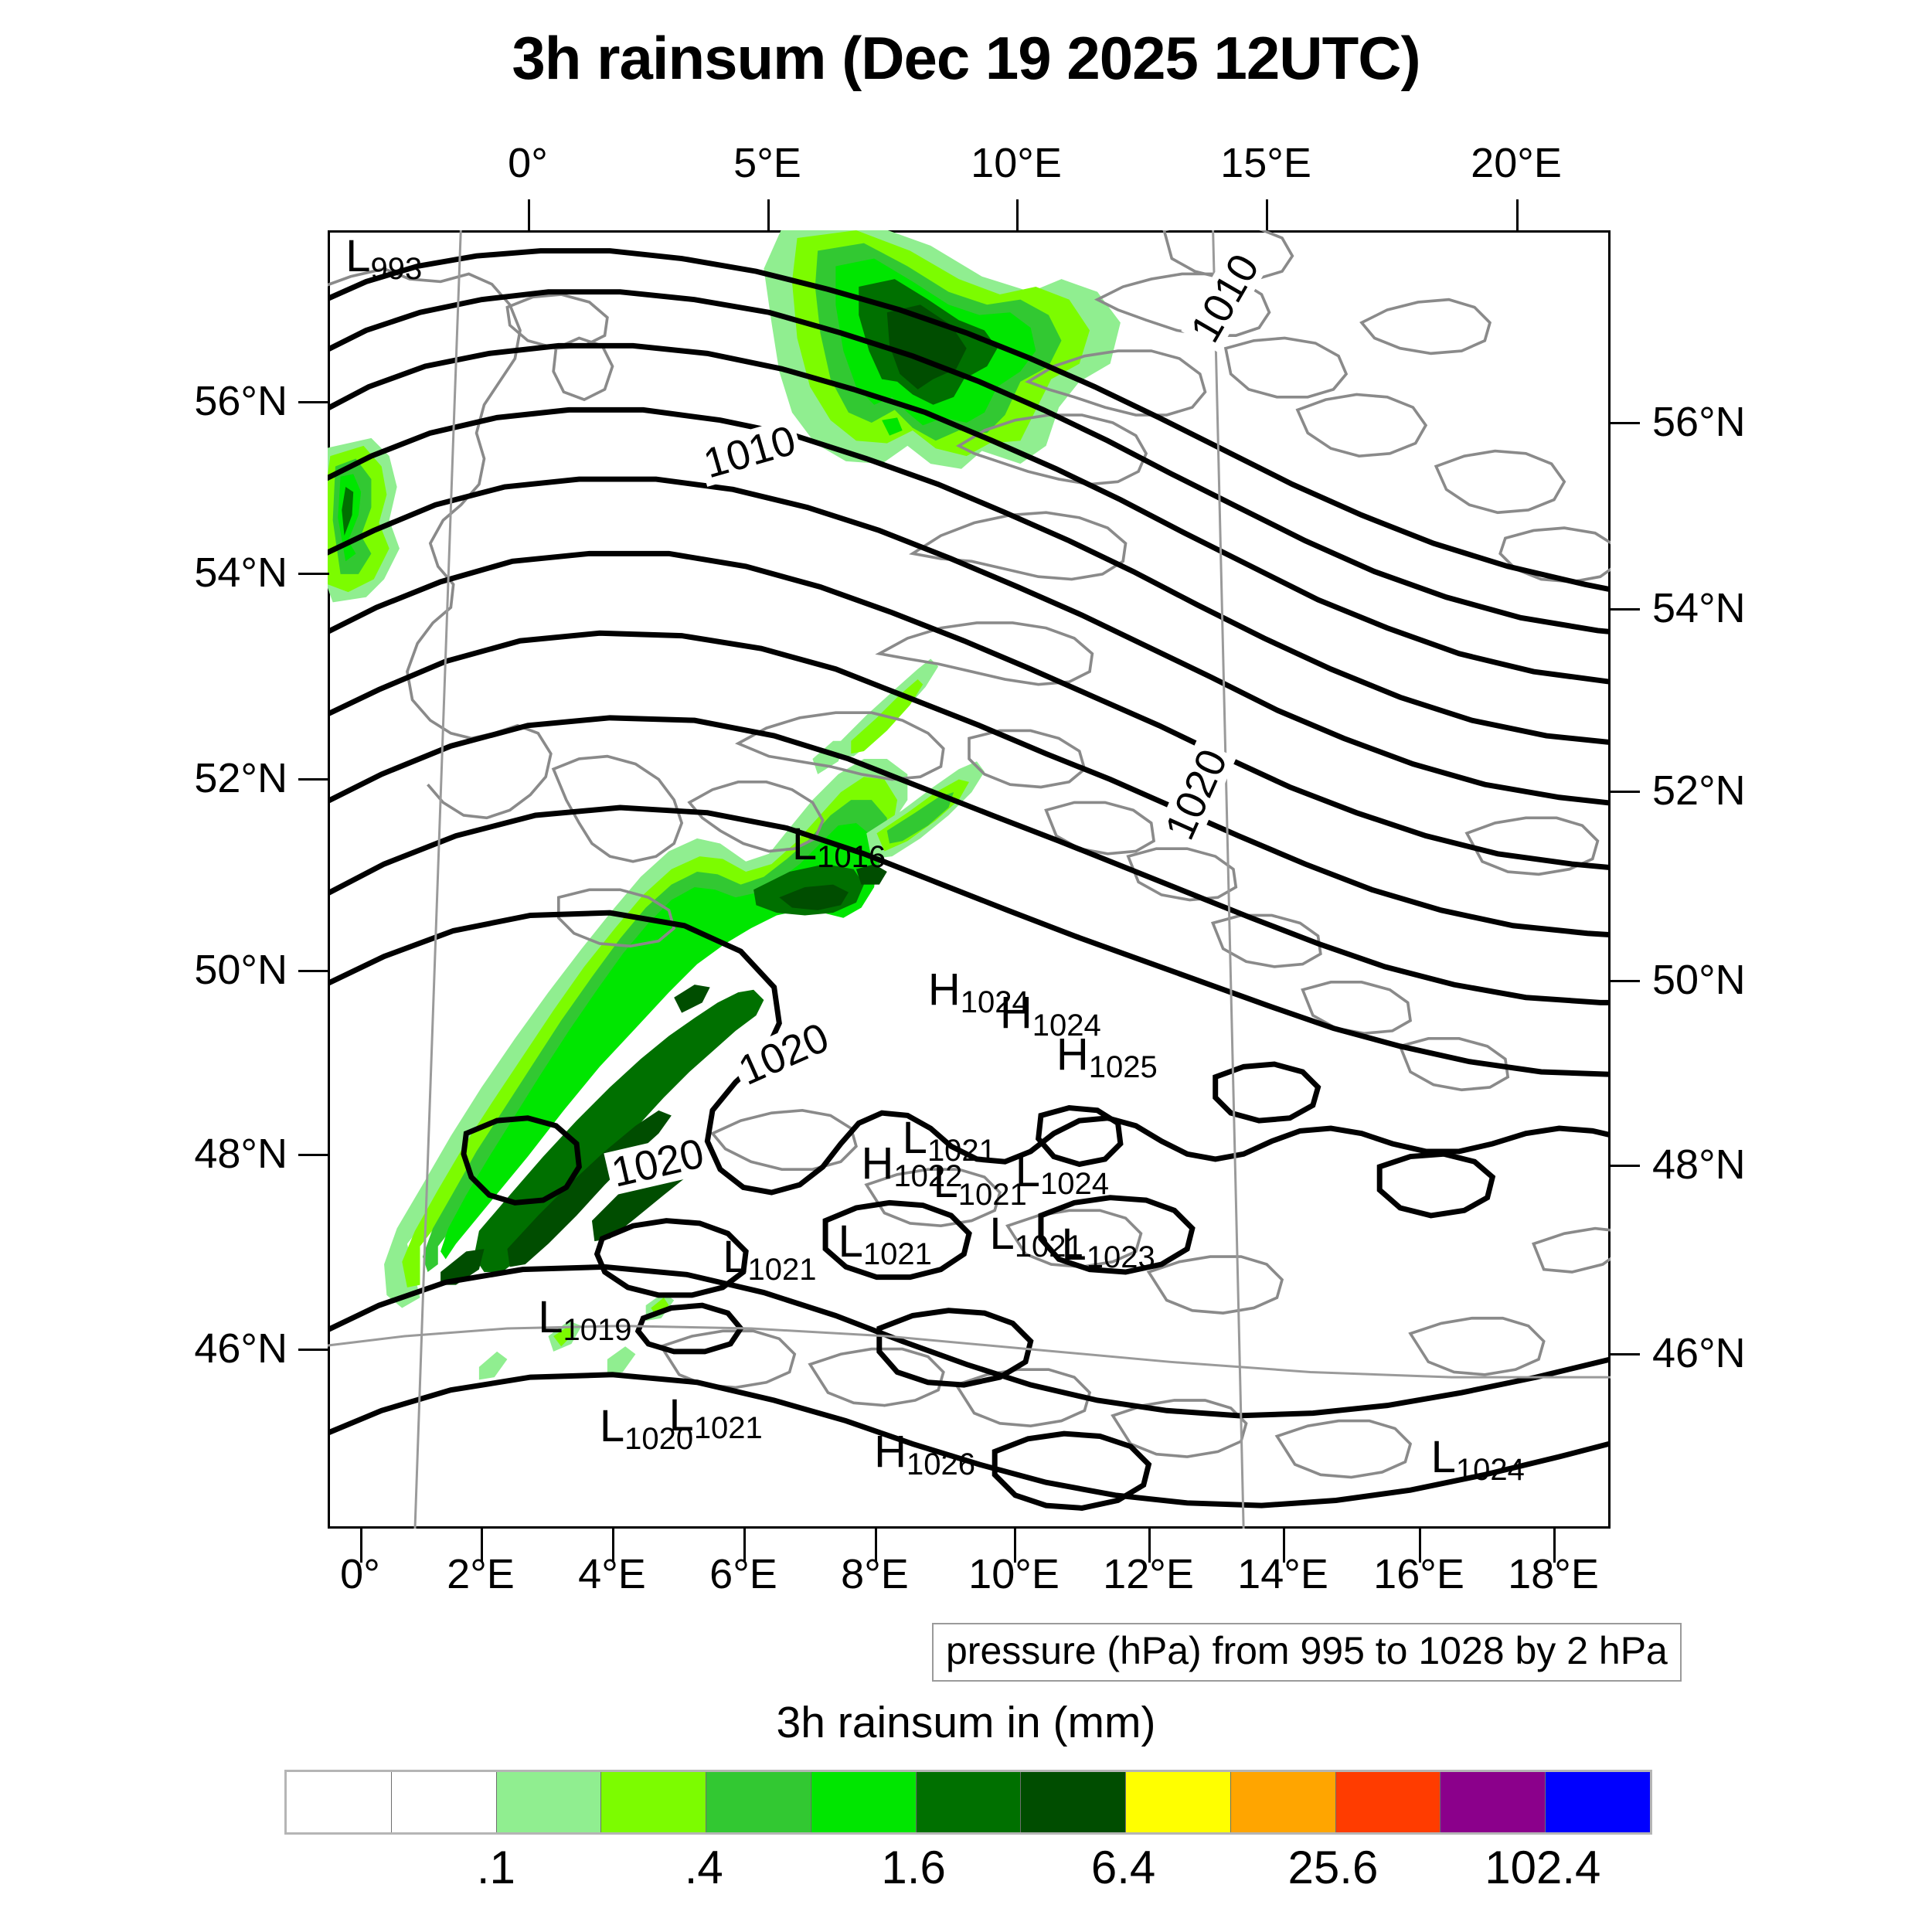 The image size is (1932, 1932). I want to click on colorbar, so click(968, 1802).